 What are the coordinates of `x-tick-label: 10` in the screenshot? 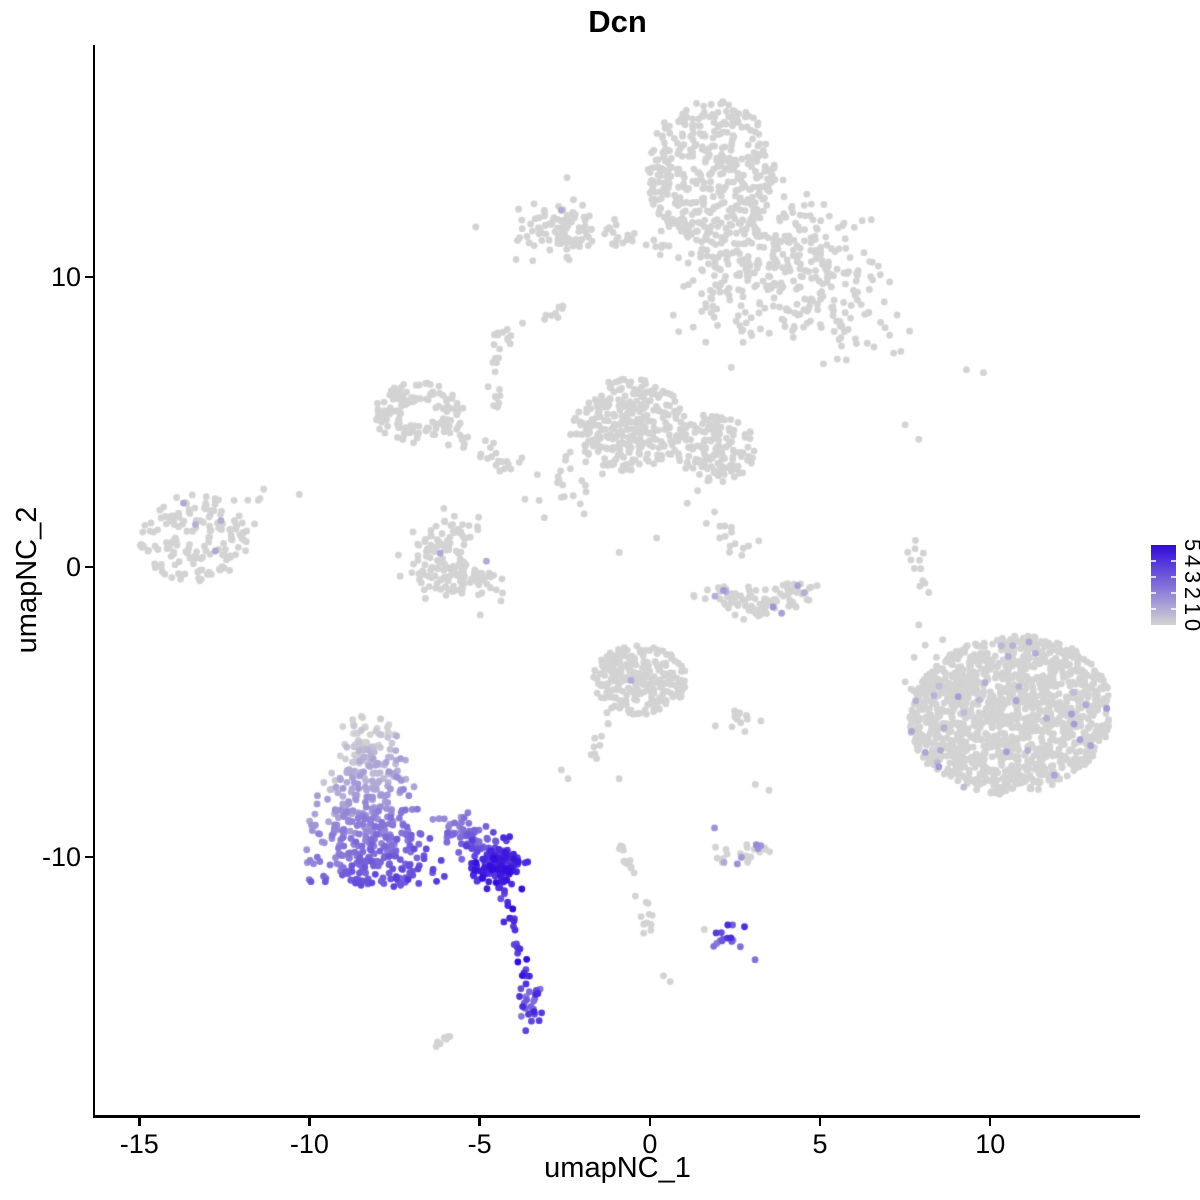 It's located at (990, 1144).